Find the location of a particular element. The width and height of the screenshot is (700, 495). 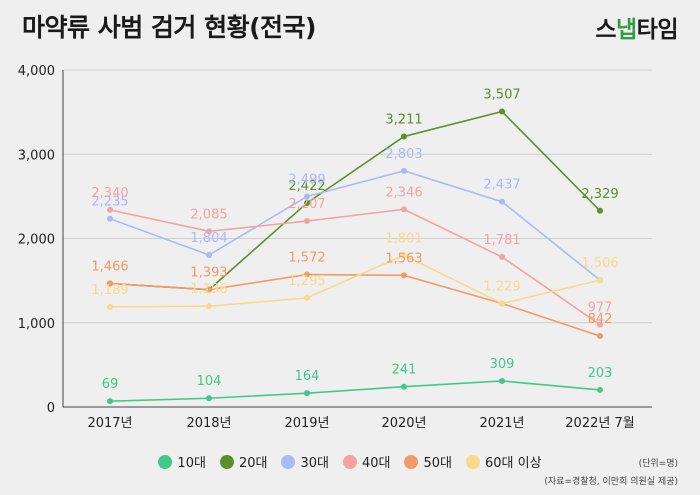

data-label-1-4: 3,507 is located at coordinates (501, 95).